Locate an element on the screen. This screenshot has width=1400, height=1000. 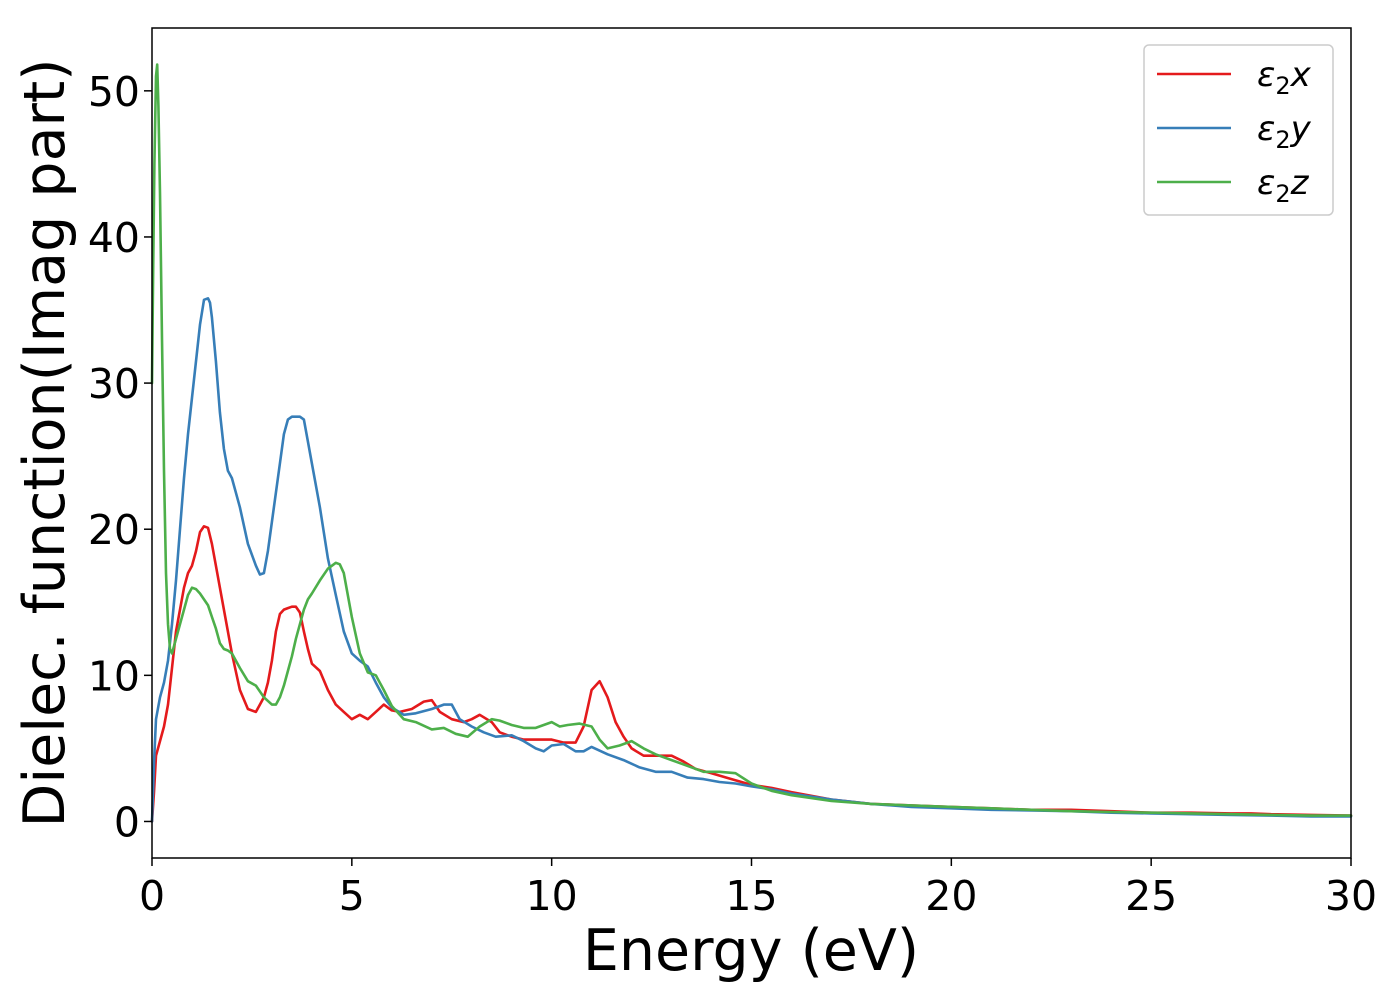
x-tick-label: 15 is located at coordinates (751, 896).